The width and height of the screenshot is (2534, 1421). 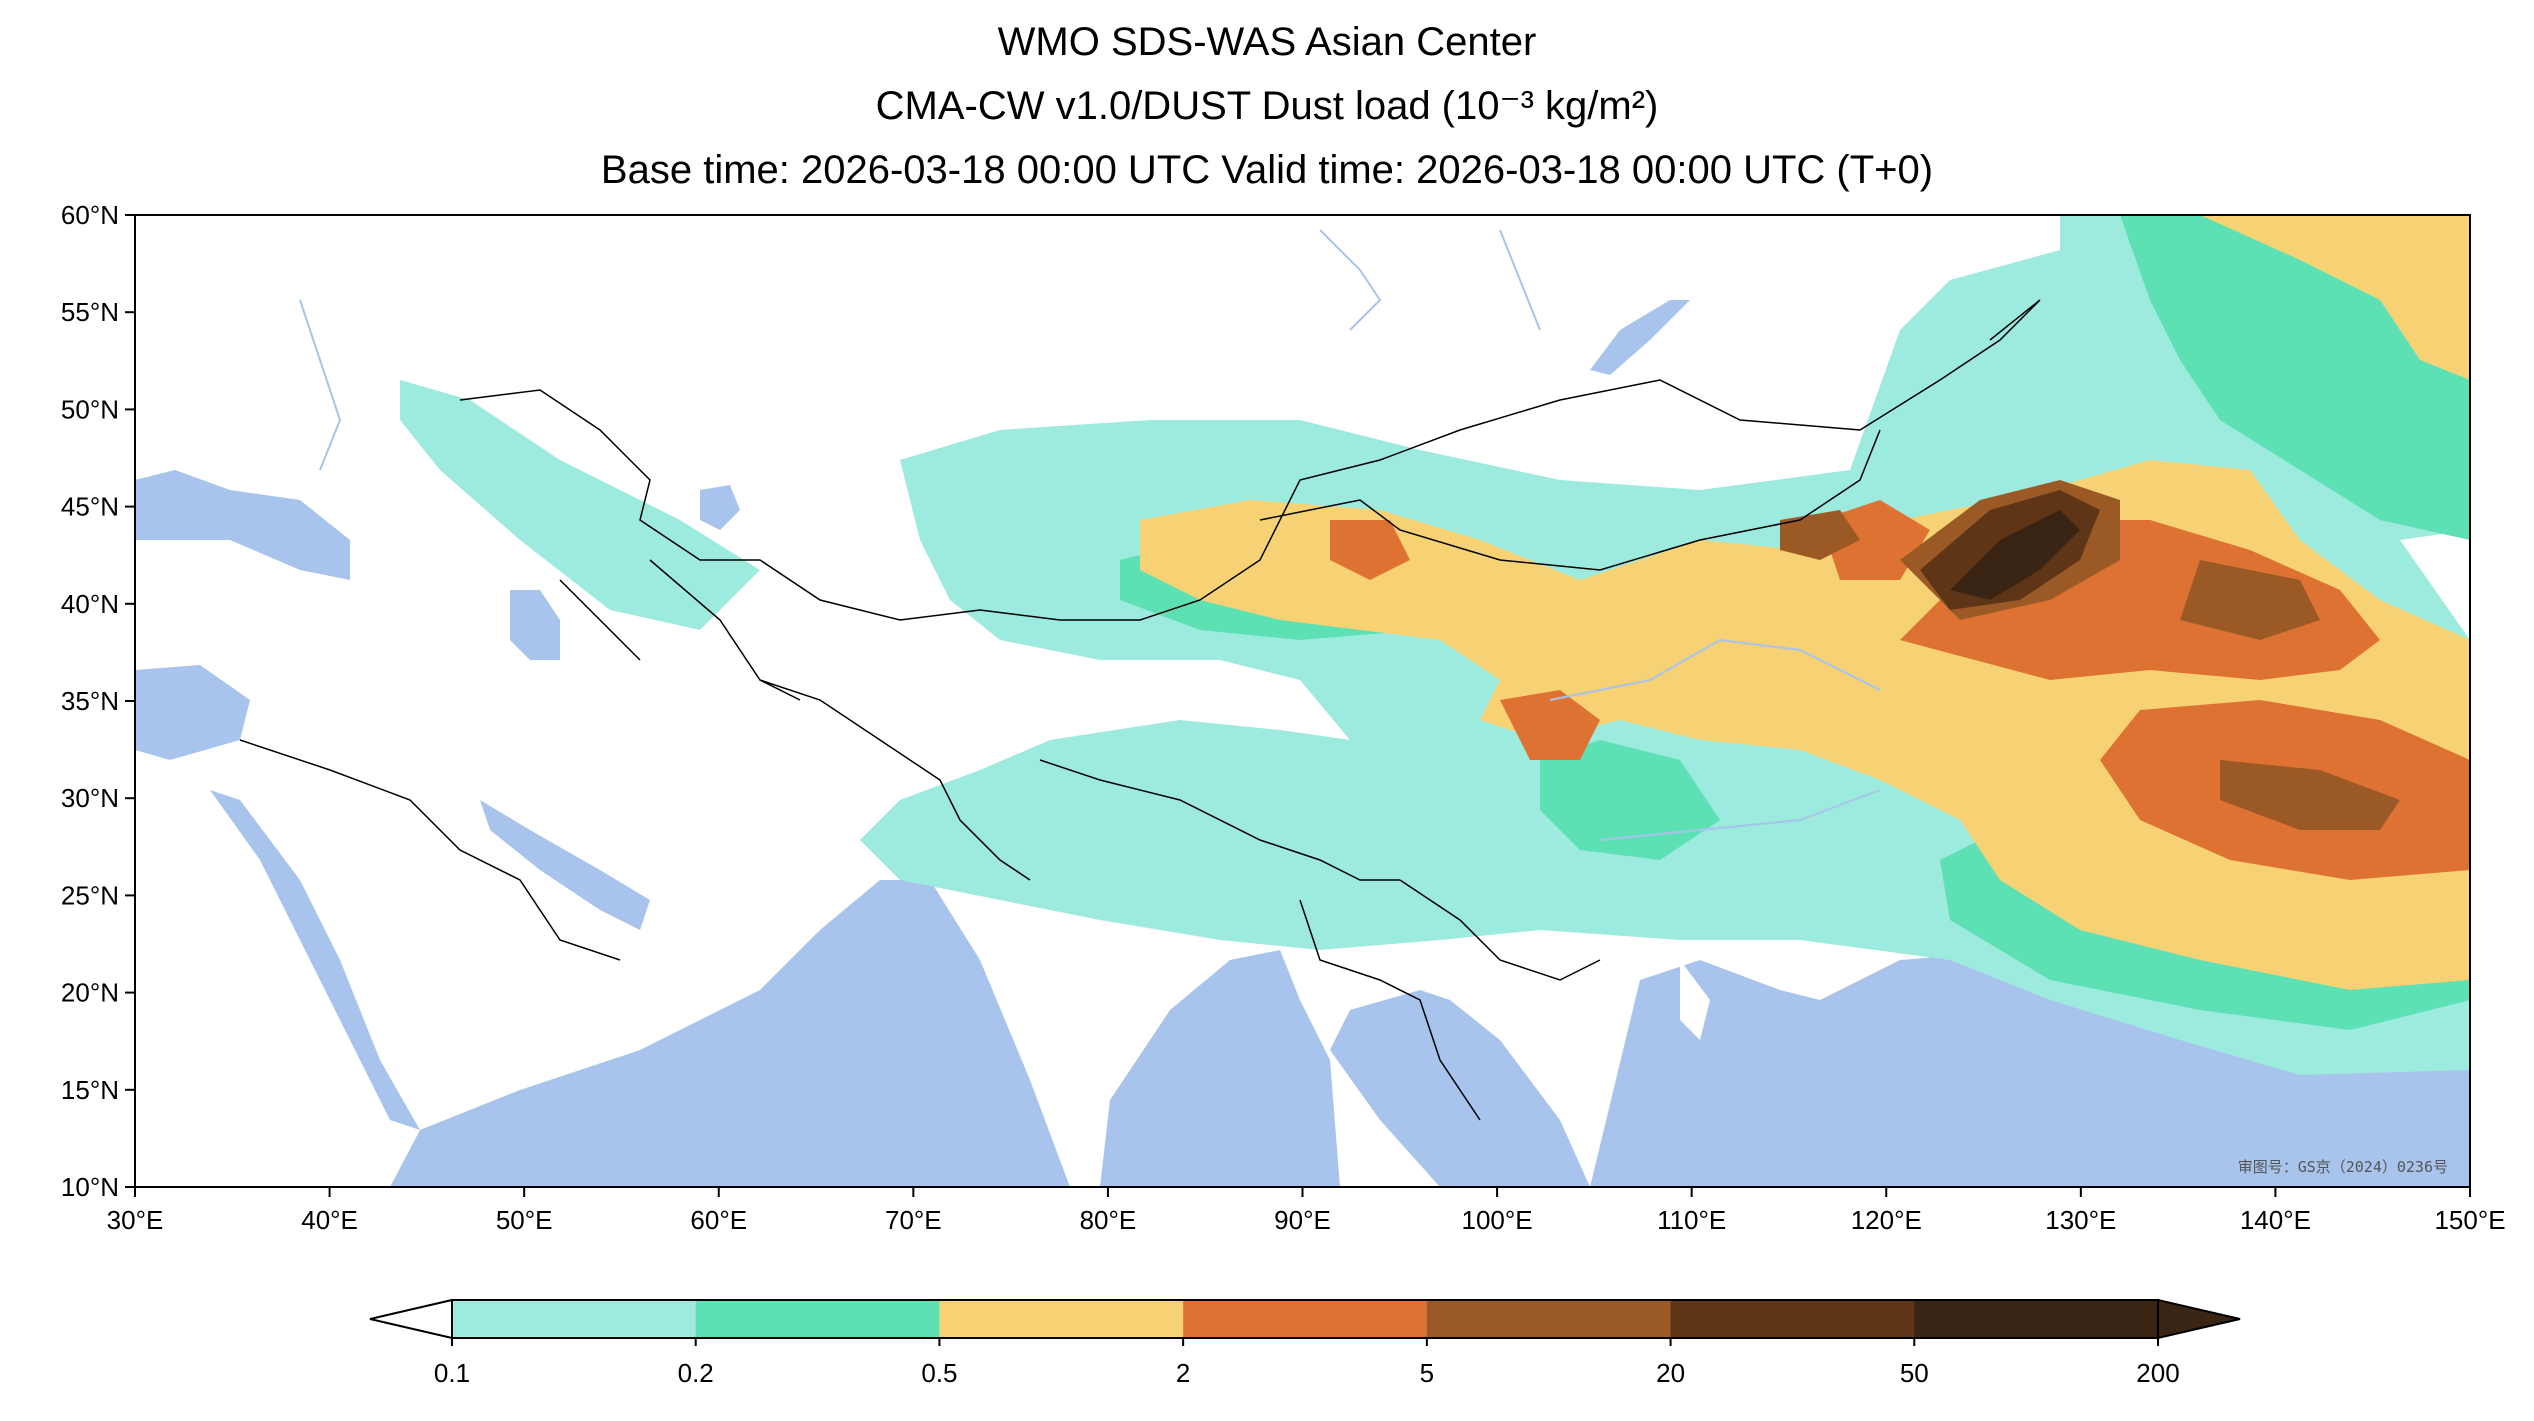 I want to click on lon-tick-label: 110°E, so click(x=1691, y=1220).